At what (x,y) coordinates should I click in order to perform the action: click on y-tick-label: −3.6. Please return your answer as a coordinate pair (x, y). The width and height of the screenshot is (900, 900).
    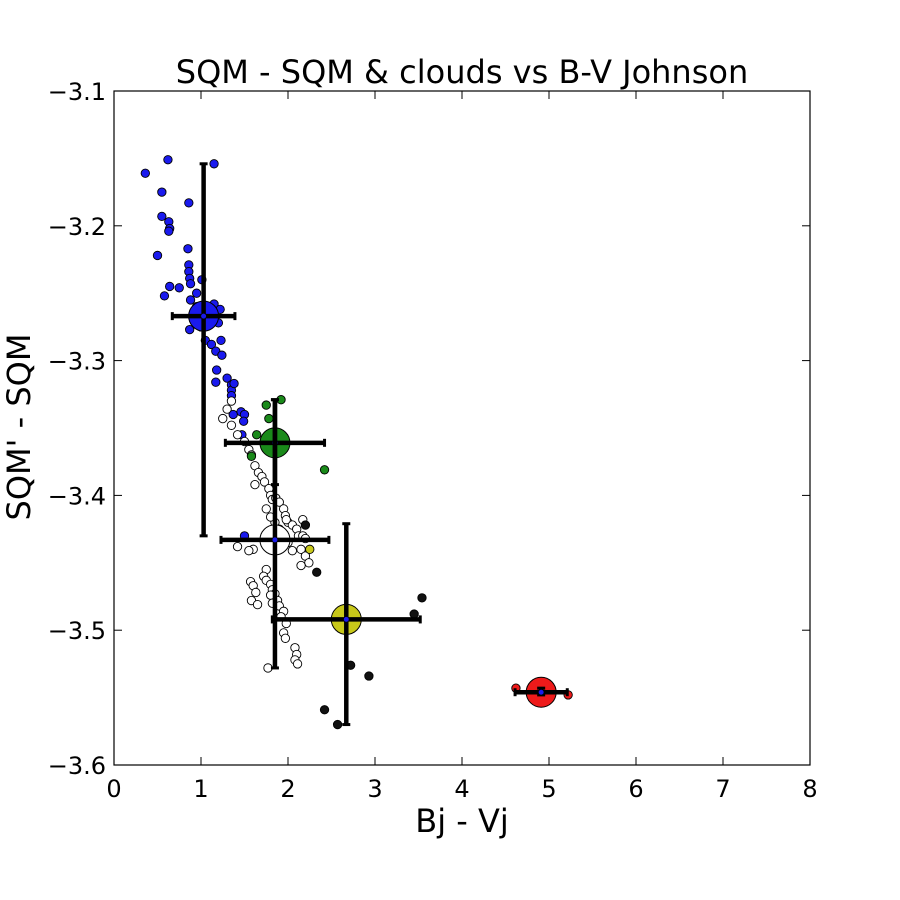
    Looking at the image, I should click on (77, 766).